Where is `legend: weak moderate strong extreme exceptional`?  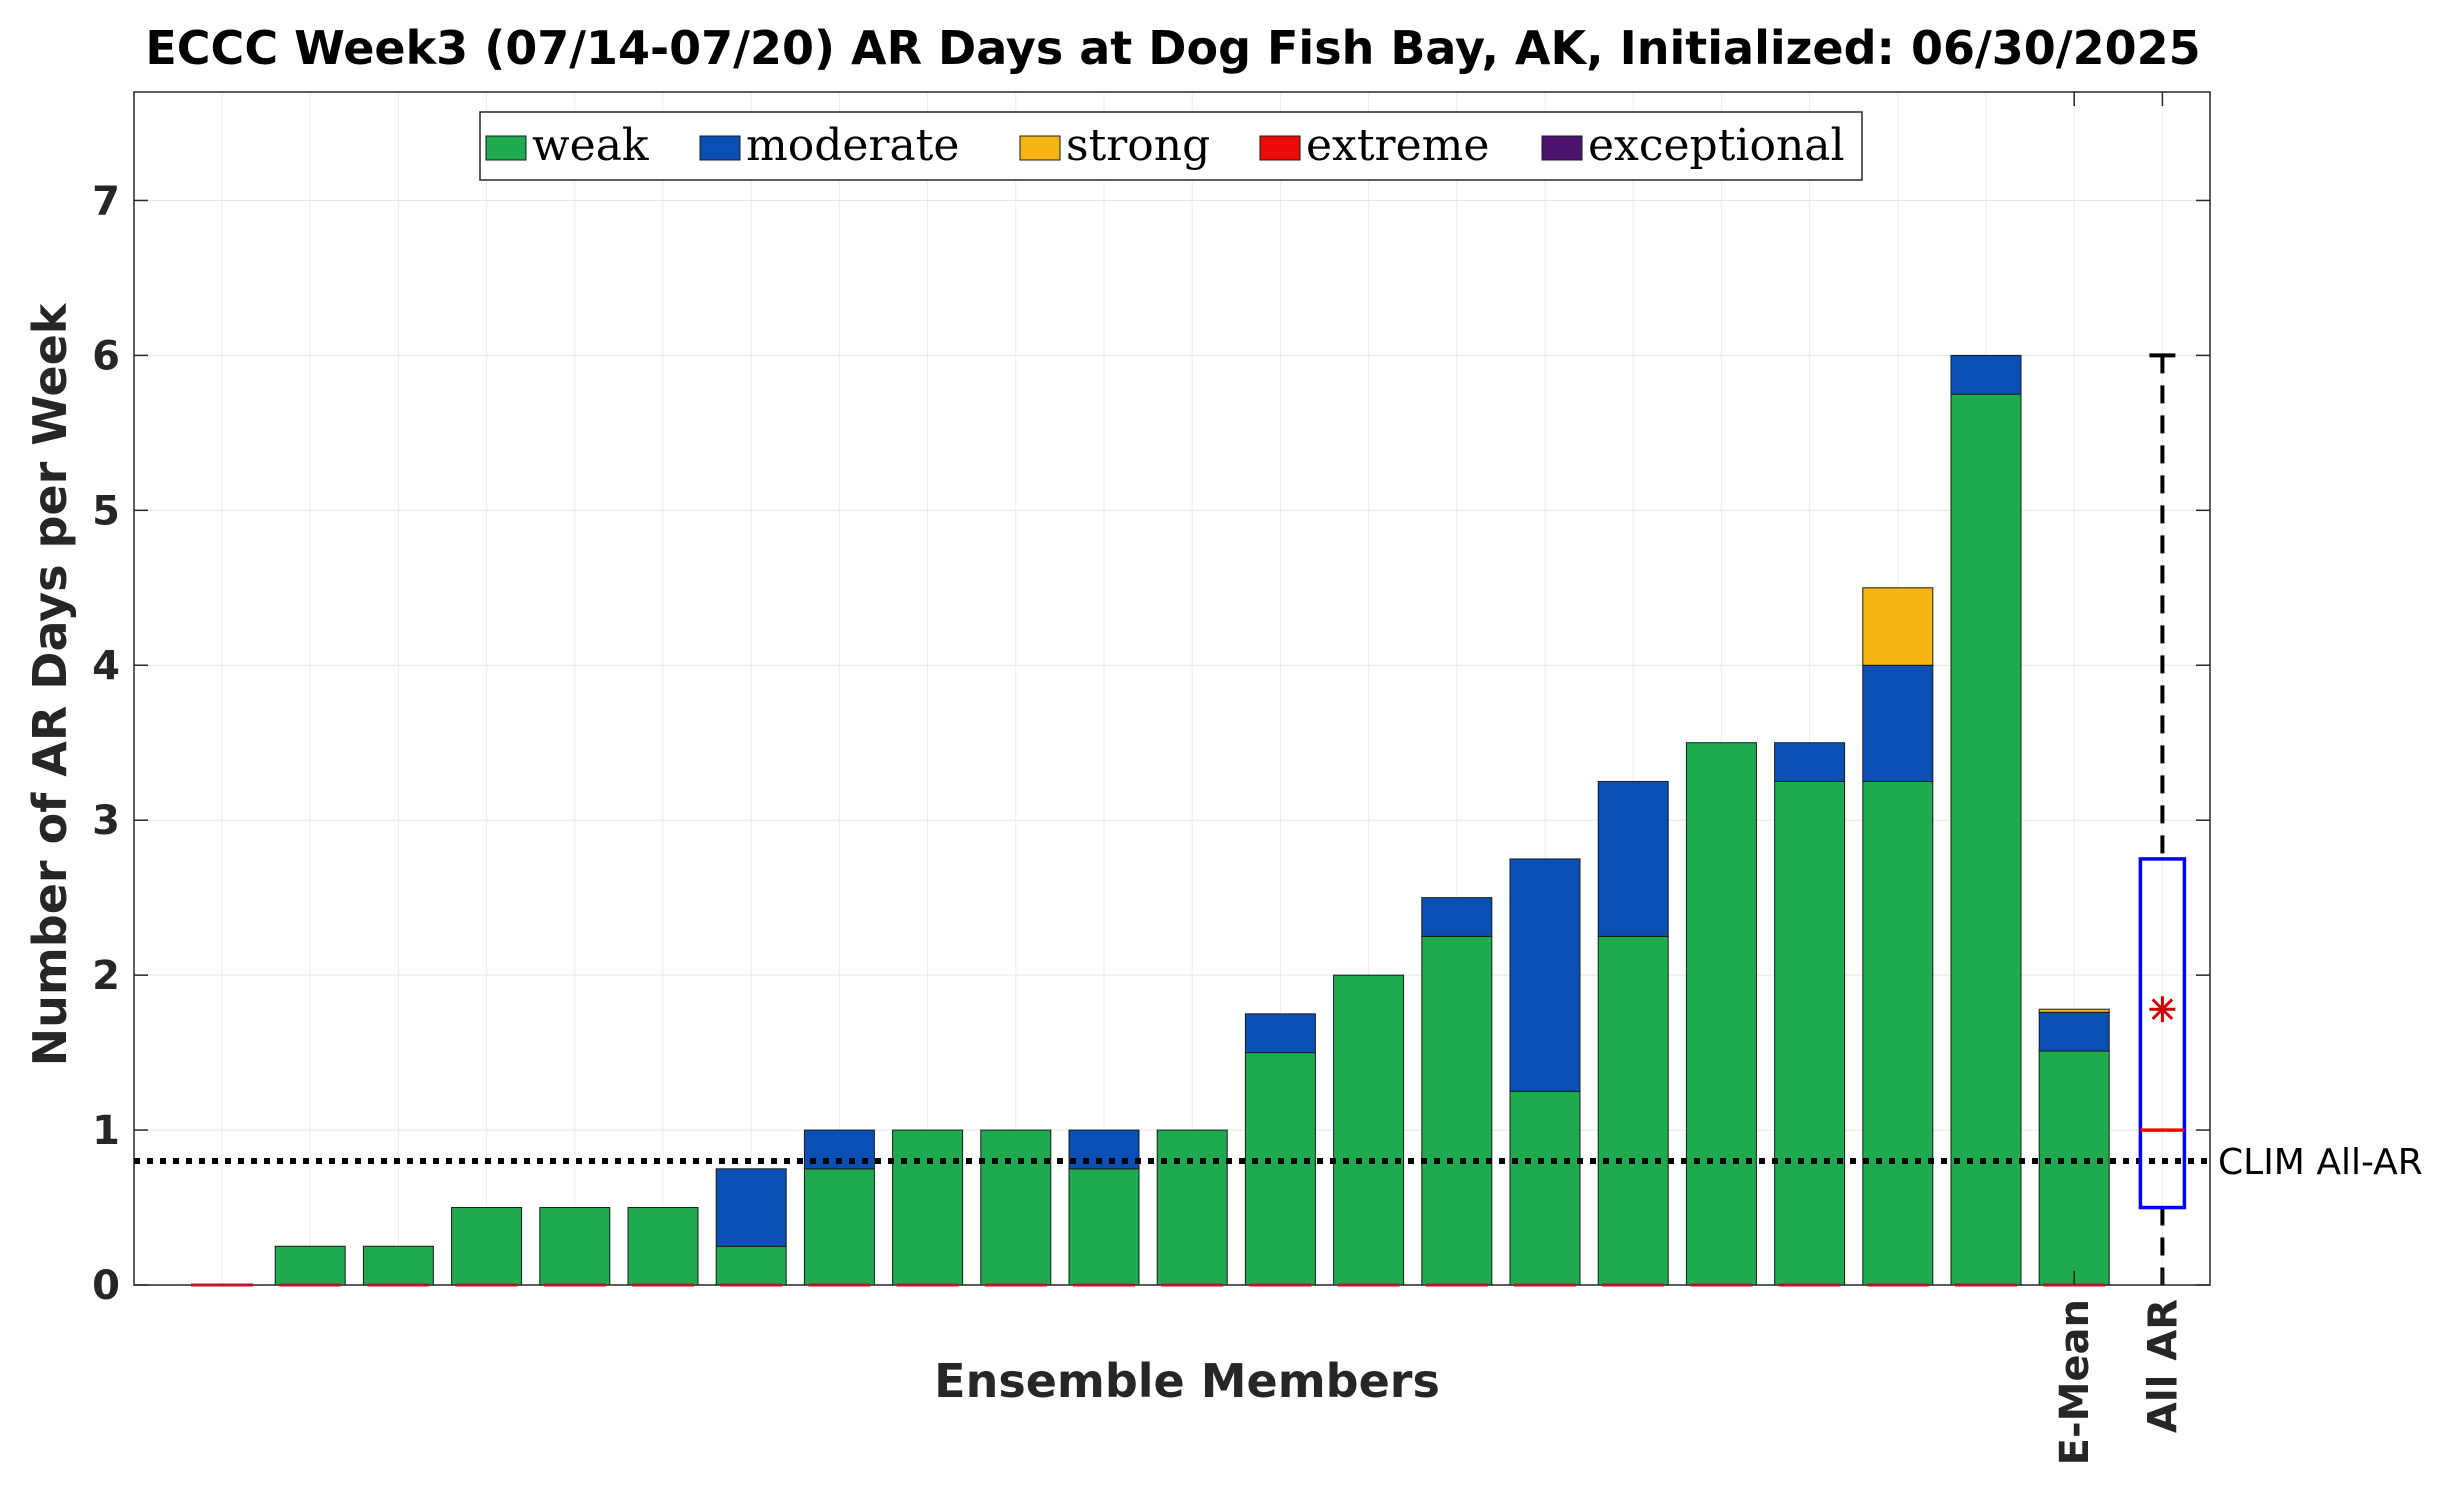
legend: weak moderate strong extreme exceptional is located at coordinates (1171, 146).